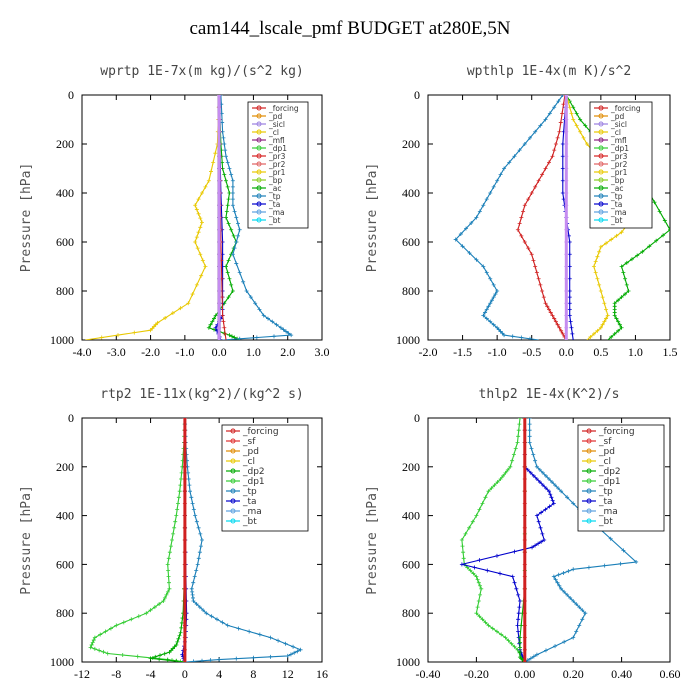 The height and width of the screenshot is (700, 700). Describe the element at coordinates (275, 180) in the screenshot. I see `legend-entry: _bp` at that location.